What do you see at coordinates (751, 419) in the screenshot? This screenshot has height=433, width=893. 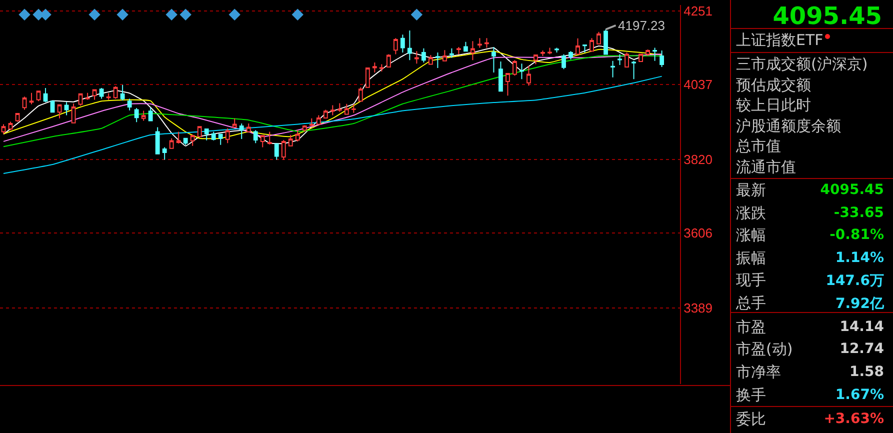 I see `text: 委比` at bounding box center [751, 419].